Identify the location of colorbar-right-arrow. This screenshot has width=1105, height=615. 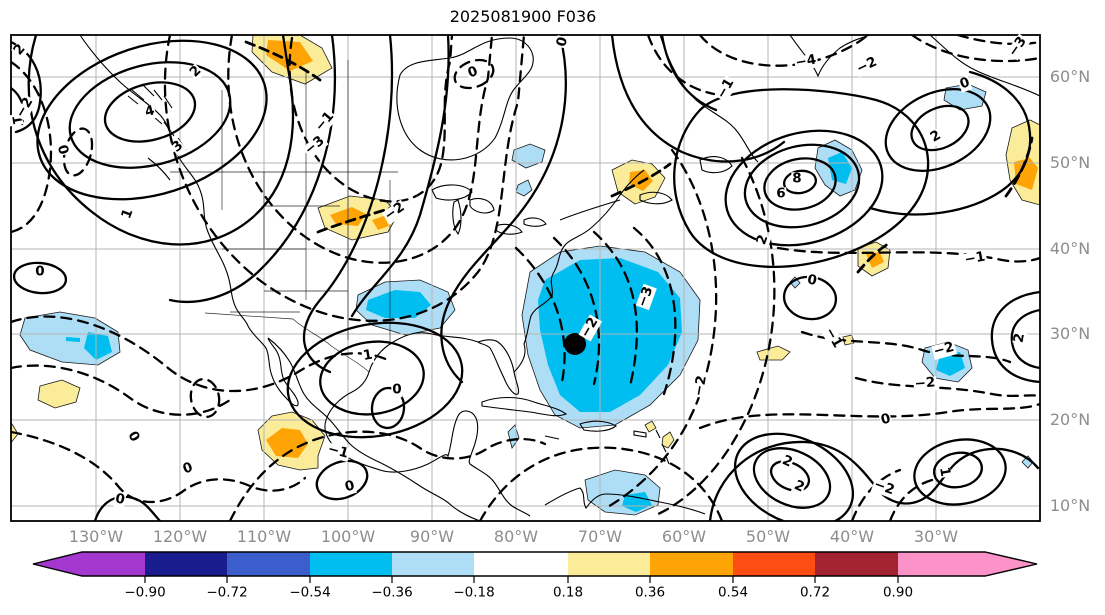
(967, 564).